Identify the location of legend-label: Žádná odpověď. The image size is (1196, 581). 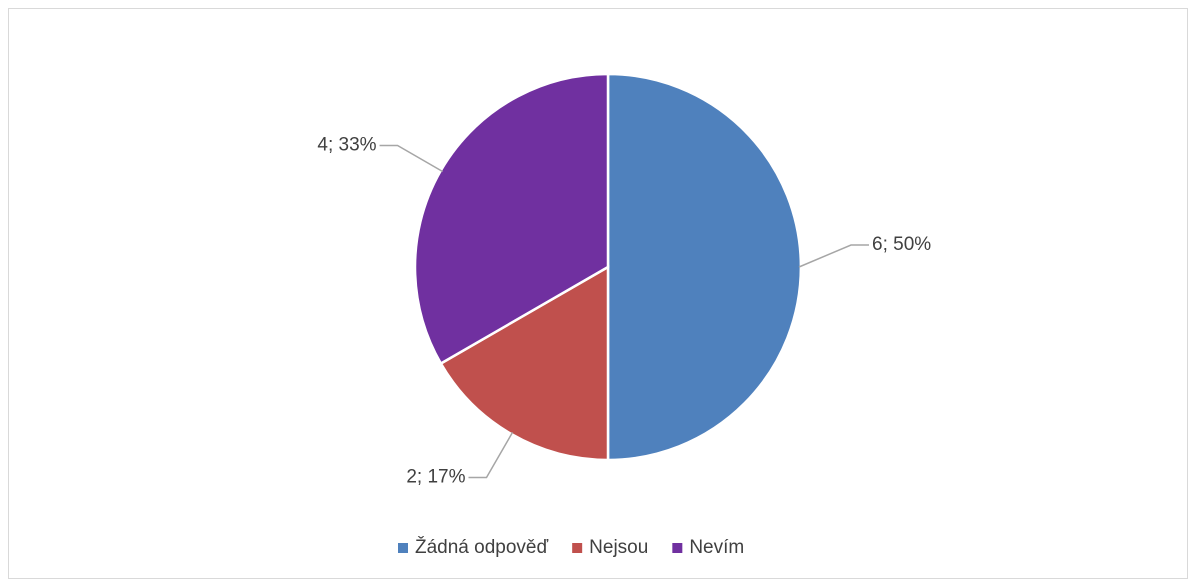
(481, 547).